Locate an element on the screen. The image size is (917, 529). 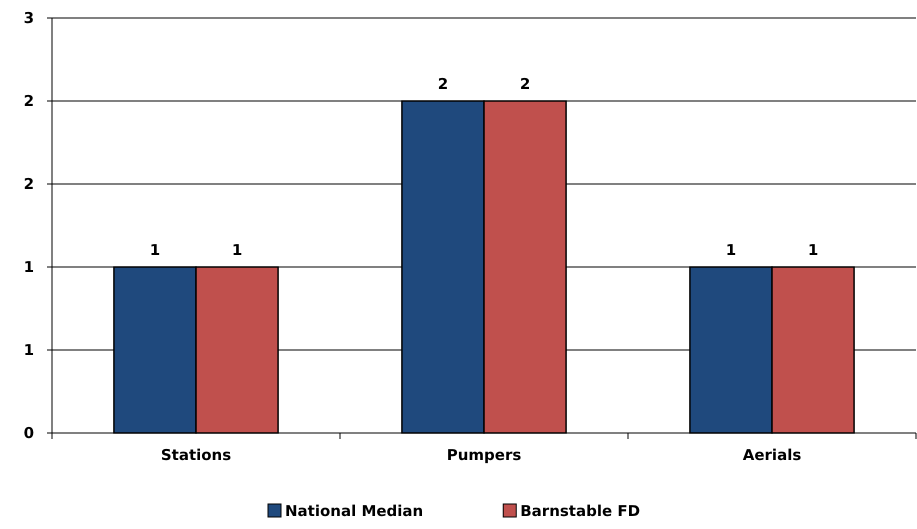
y-tick-label: 0 is located at coordinates (29, 433).